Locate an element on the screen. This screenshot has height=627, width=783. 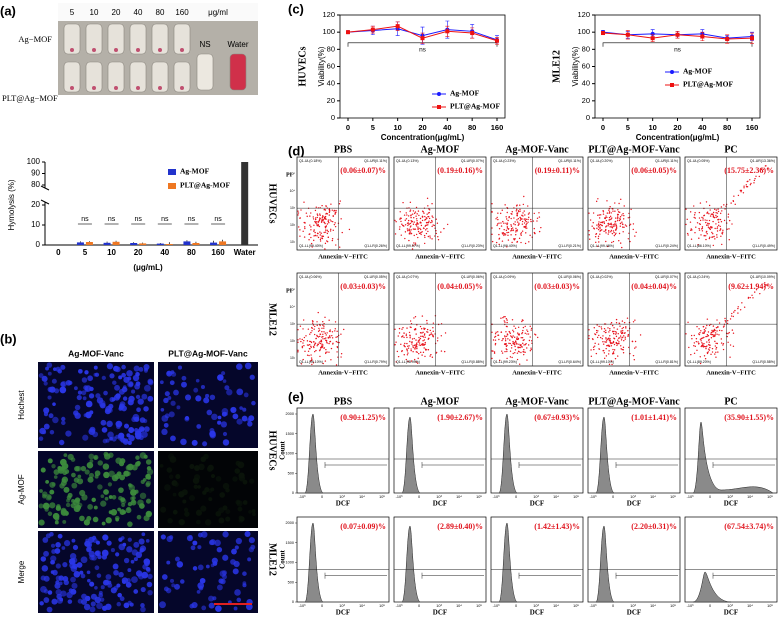
unit-label: μg/ml is located at coordinates (218, 12).